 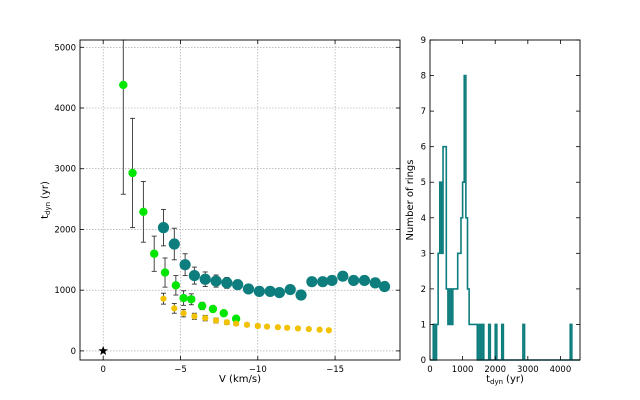 I want to click on histogram-x-label-main: t, so click(x=488, y=379).